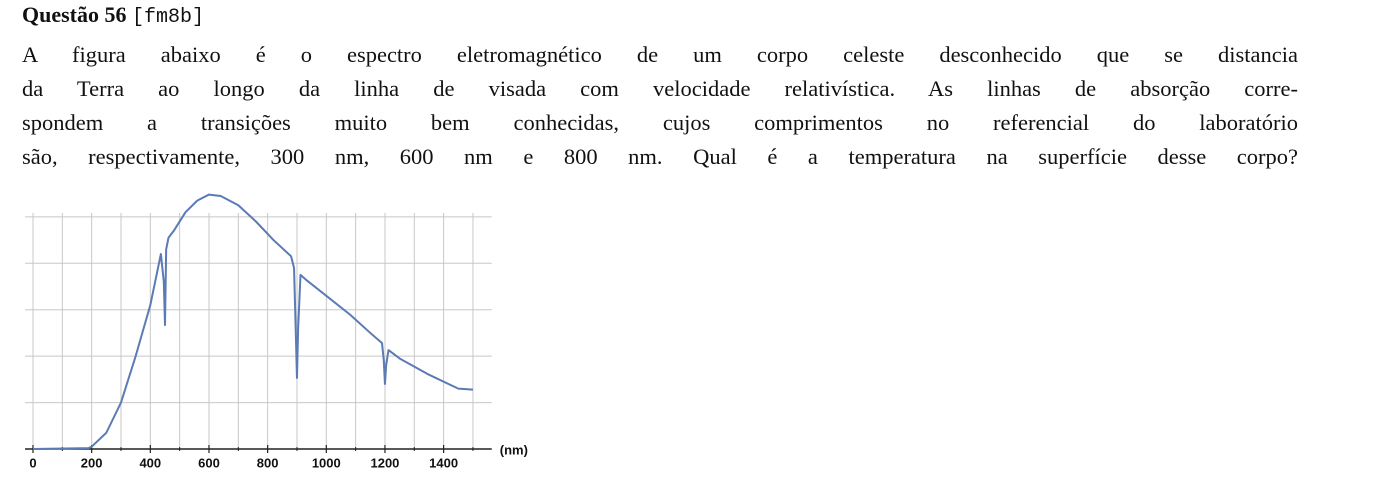 This screenshot has width=1392, height=491. I want to click on x-tick-label: 800, so click(268, 462).